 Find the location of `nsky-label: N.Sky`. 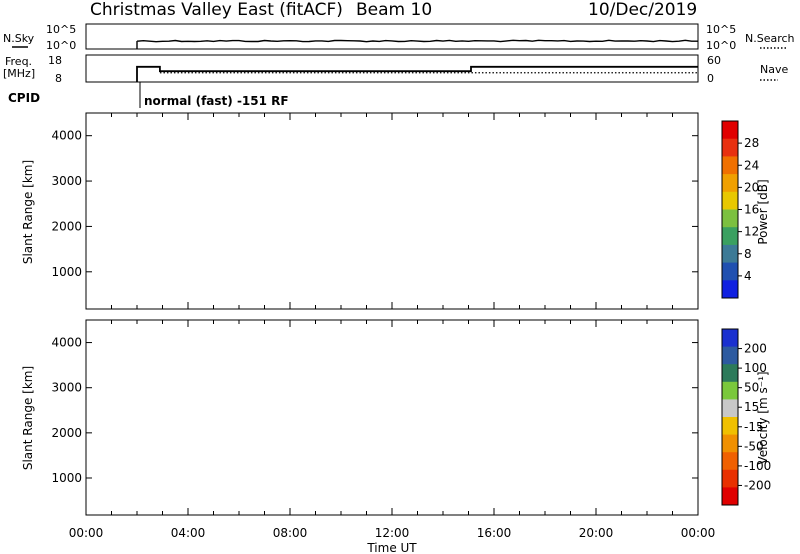

nsky-label: N.Sky is located at coordinates (19, 38).